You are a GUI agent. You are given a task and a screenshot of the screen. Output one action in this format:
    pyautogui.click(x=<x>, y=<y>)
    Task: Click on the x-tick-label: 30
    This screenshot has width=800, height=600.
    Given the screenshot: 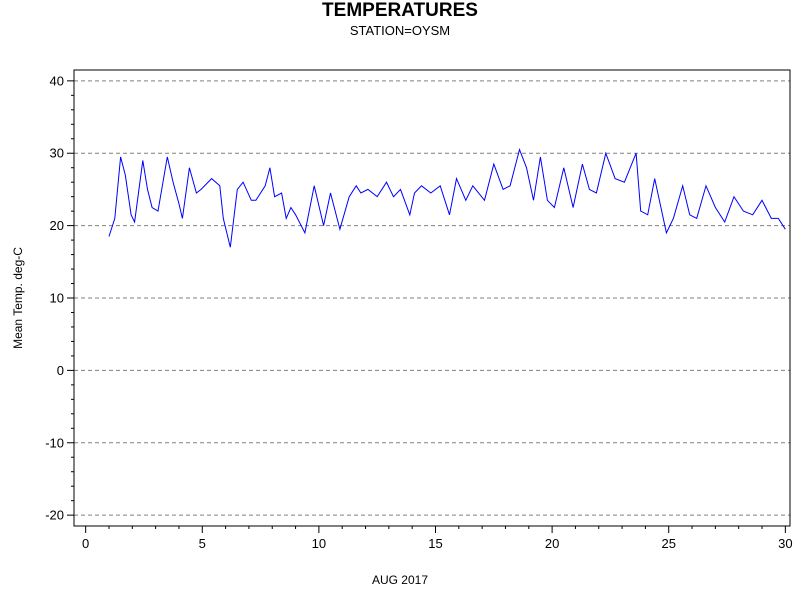 What is the action you would take?
    pyautogui.click(x=785, y=543)
    